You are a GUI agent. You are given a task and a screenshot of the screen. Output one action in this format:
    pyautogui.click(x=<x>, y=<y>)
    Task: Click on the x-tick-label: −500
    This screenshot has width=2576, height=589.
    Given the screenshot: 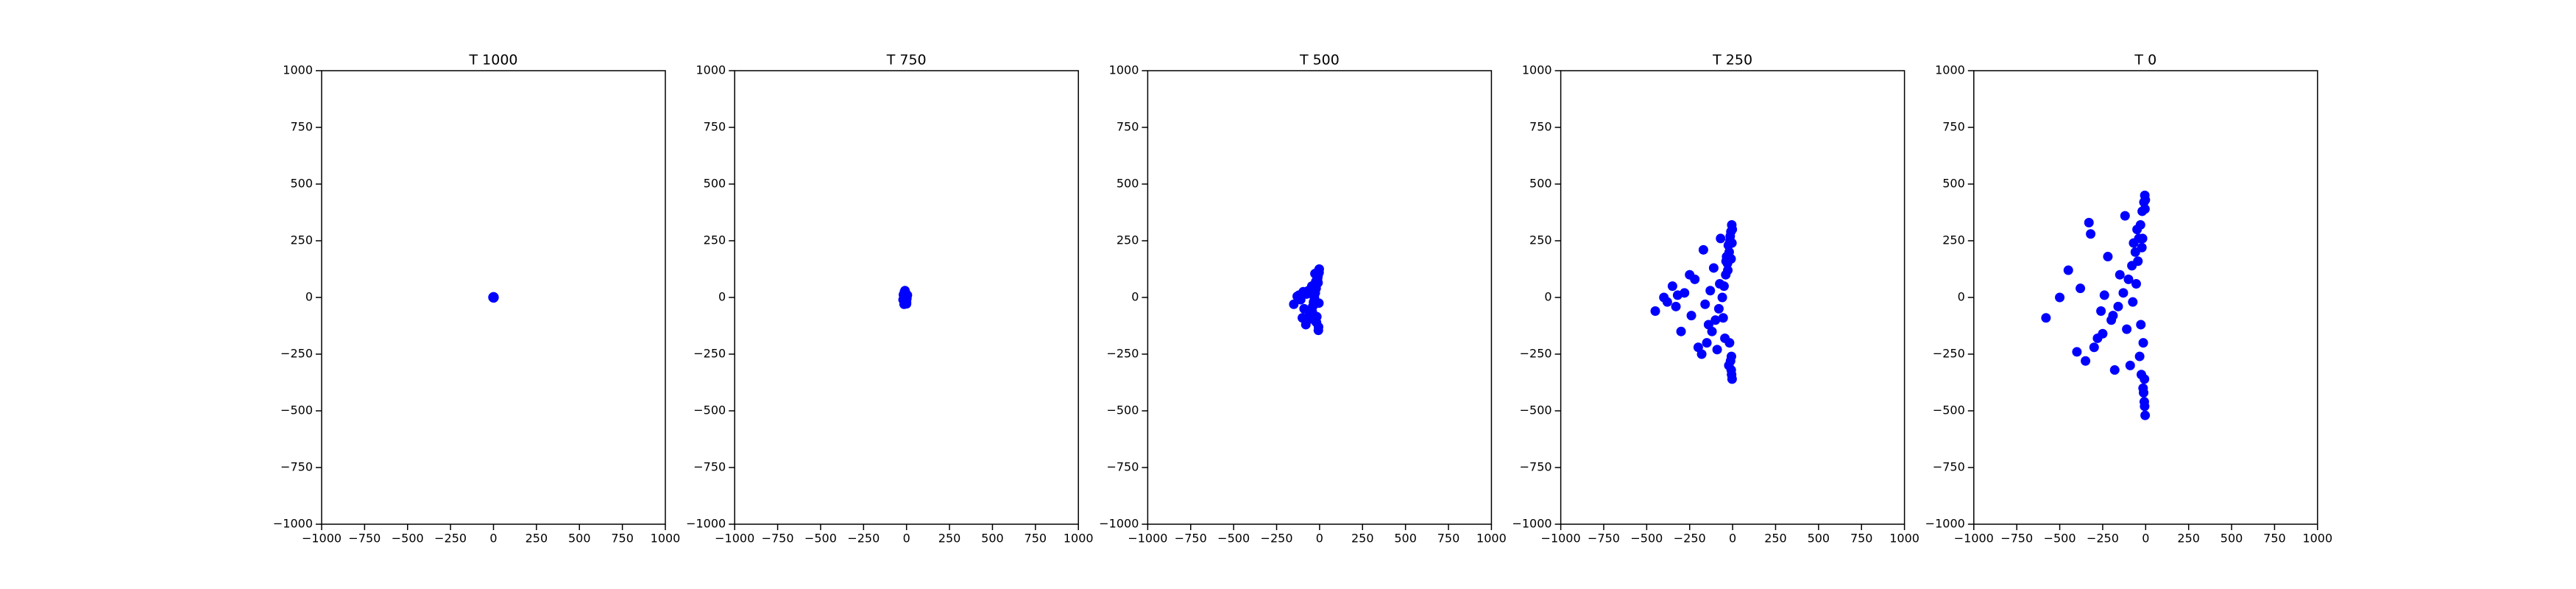 What is the action you would take?
    pyautogui.click(x=820, y=539)
    